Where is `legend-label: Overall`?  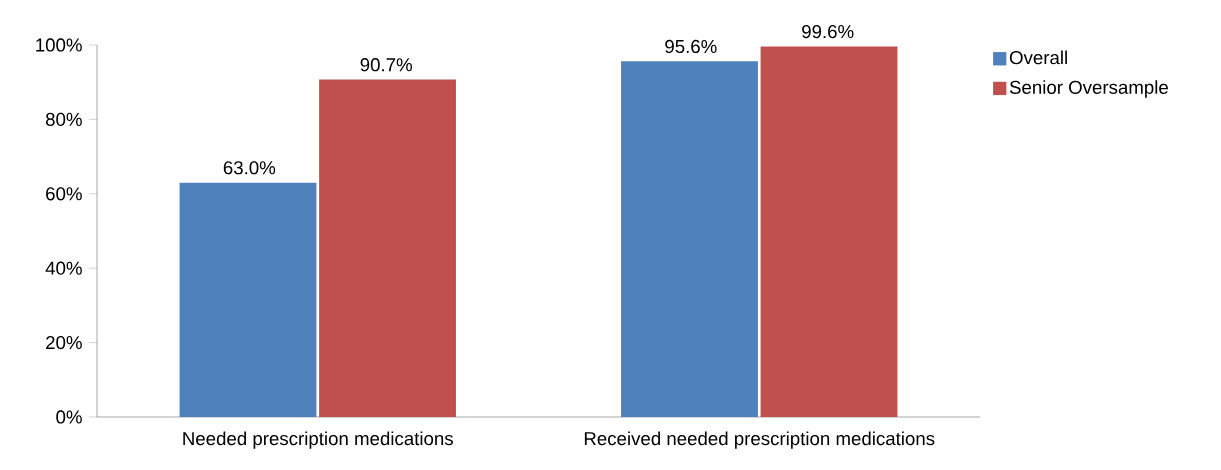
legend-label: Overall is located at coordinates (1038, 57).